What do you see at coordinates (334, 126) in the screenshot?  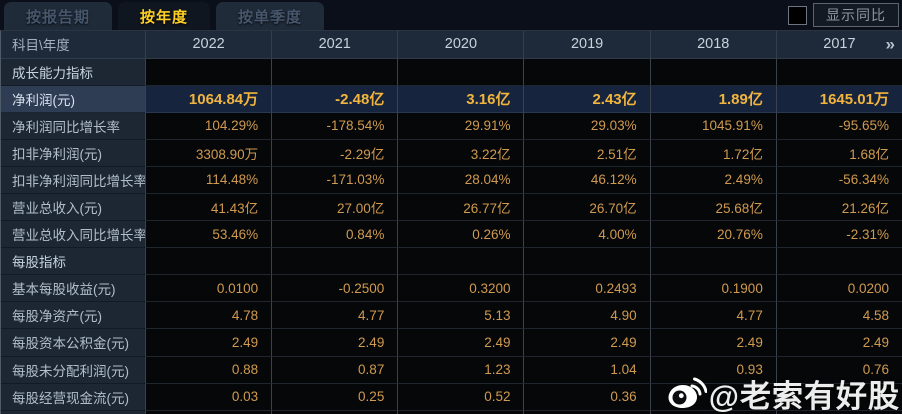 I see `cell-value: -178.54%` at bounding box center [334, 126].